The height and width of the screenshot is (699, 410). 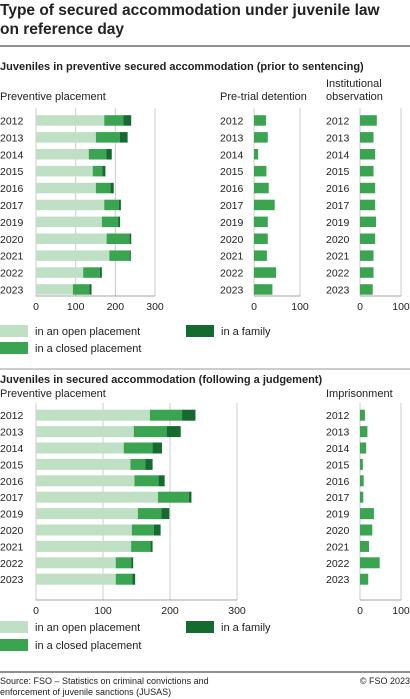 What do you see at coordinates (261, 137) in the screenshot?
I see `bar-closed-2013` at bounding box center [261, 137].